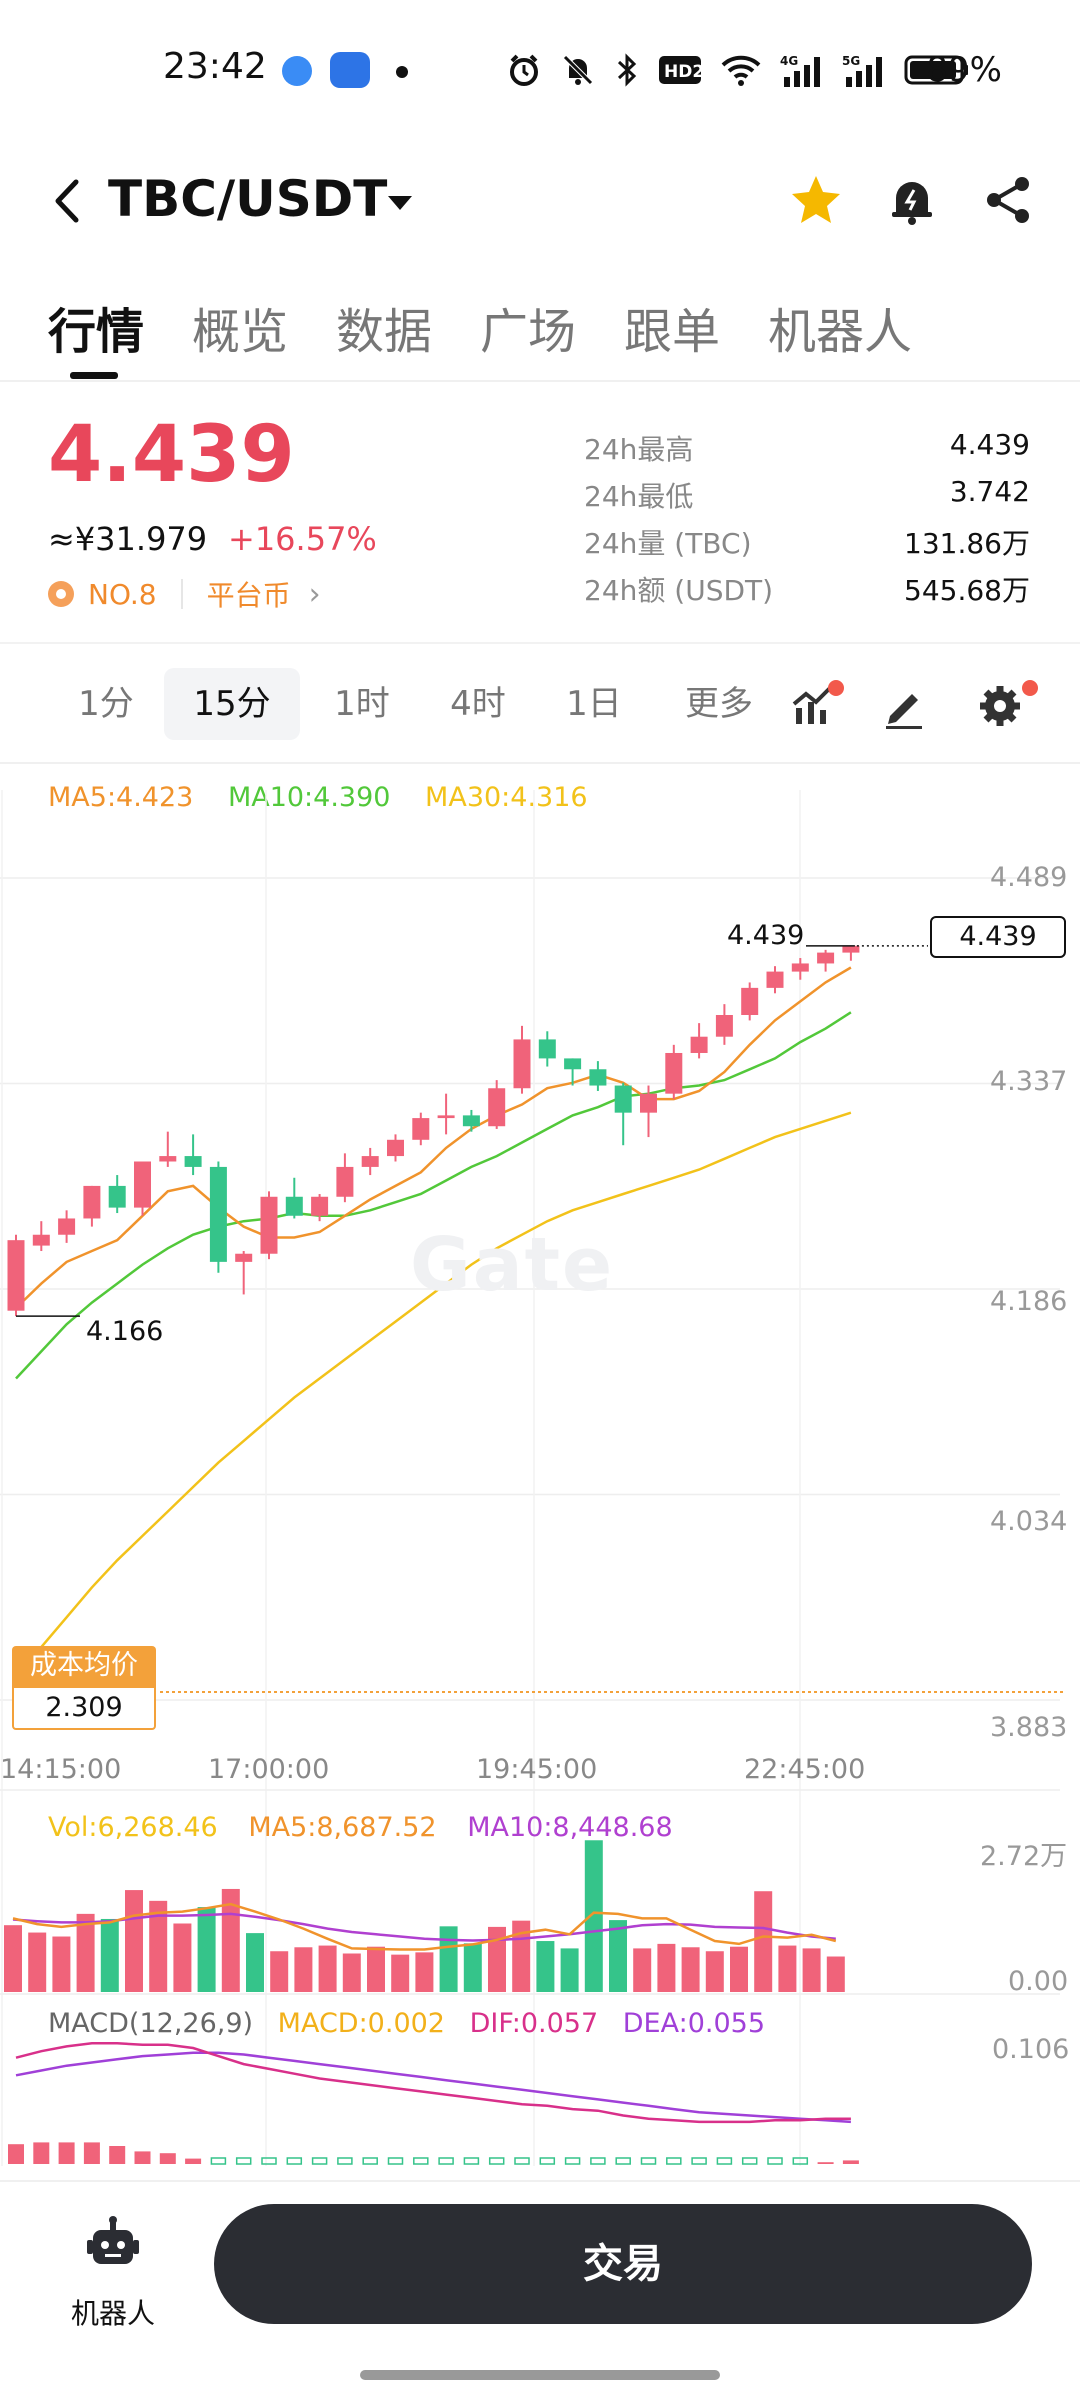  Describe the element at coordinates (807, 498) in the screenshot. I see `stat-24h-low: 24h最低 3.742` at that location.